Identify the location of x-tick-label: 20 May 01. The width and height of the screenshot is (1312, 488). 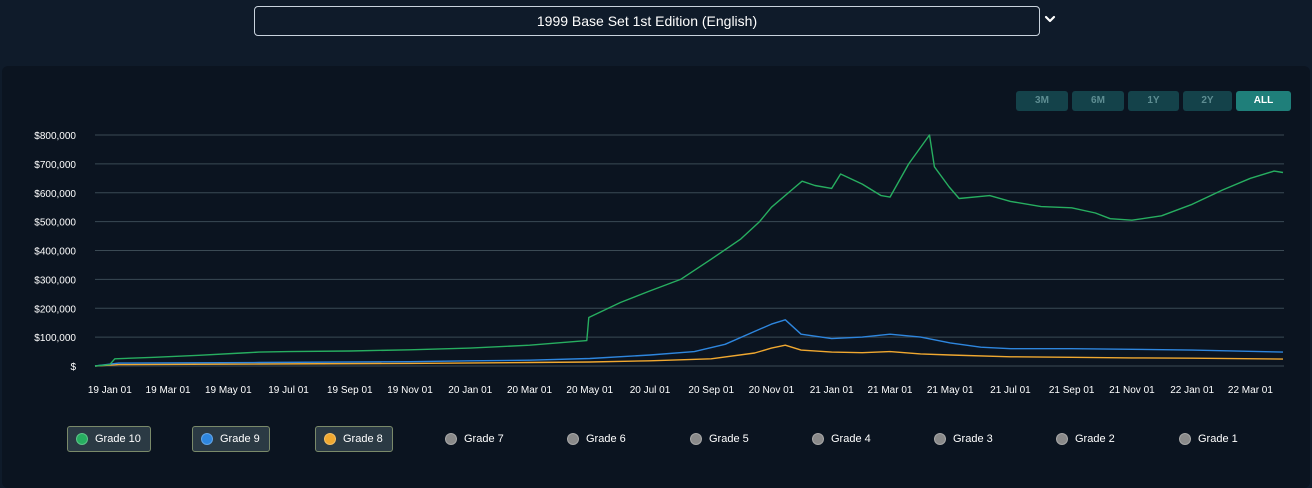
(589, 390).